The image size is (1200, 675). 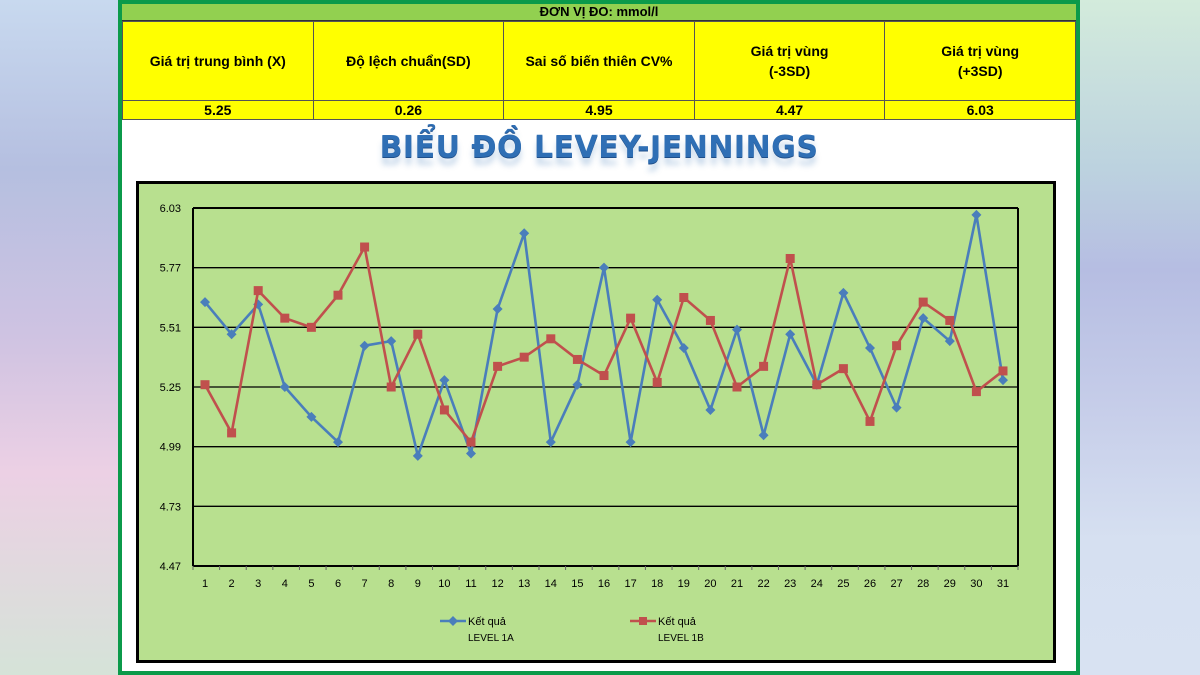 I want to click on x-tick-label: 31, so click(x=1003, y=584).